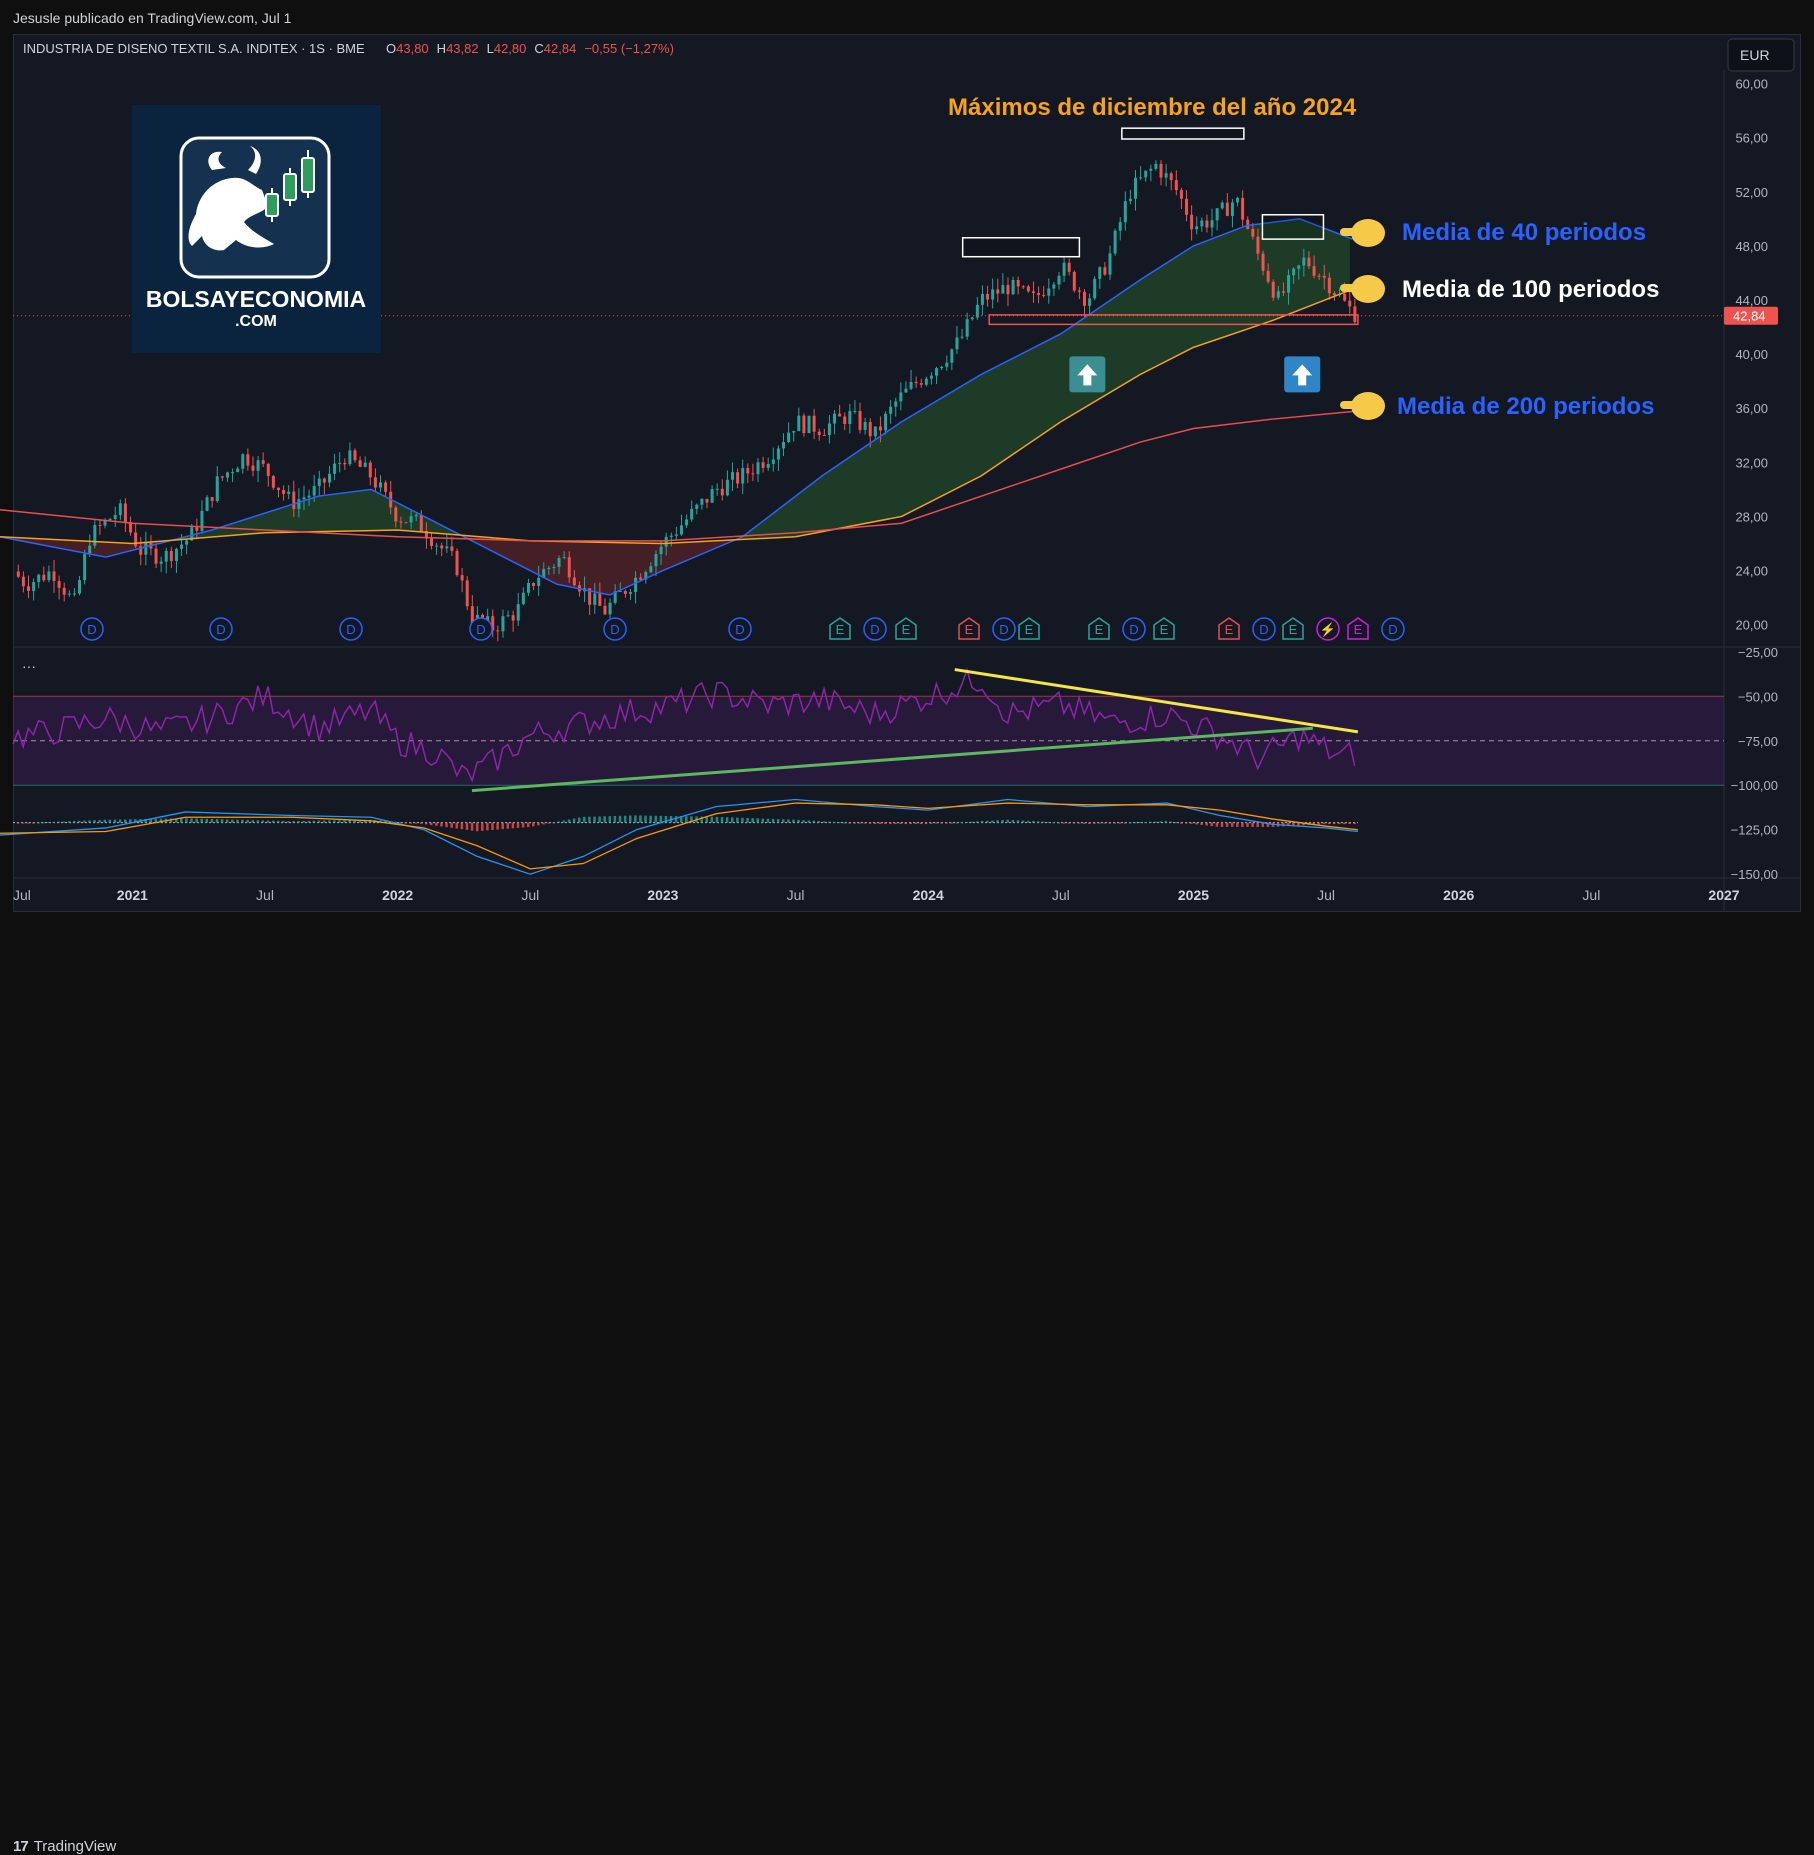  I want to click on logo-brand-text: BOLSAYECONOMIA, so click(256, 299).